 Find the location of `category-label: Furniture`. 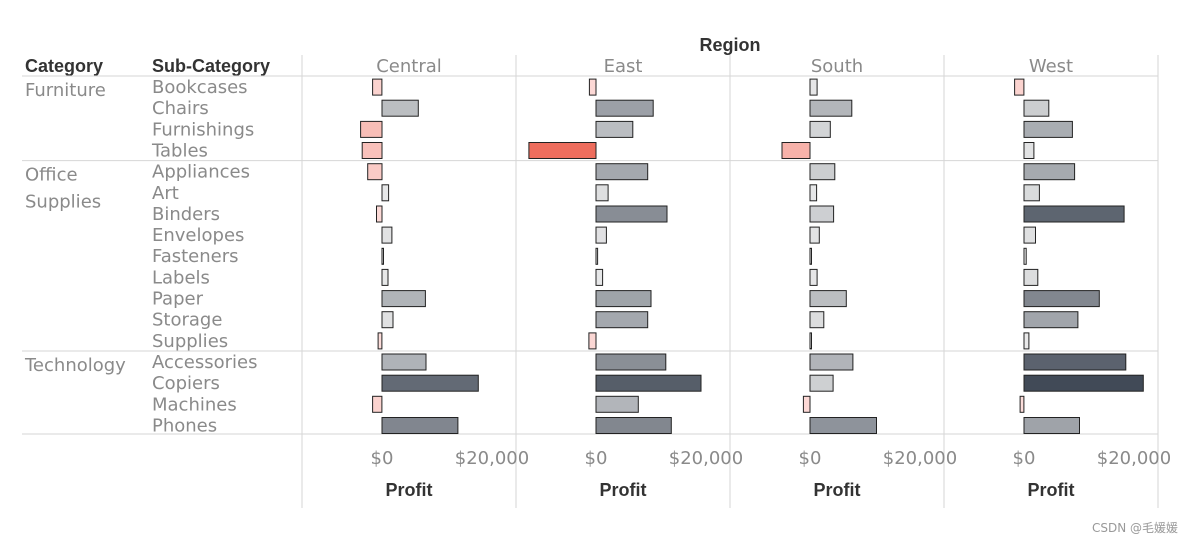

category-label: Furniture is located at coordinates (65, 90).